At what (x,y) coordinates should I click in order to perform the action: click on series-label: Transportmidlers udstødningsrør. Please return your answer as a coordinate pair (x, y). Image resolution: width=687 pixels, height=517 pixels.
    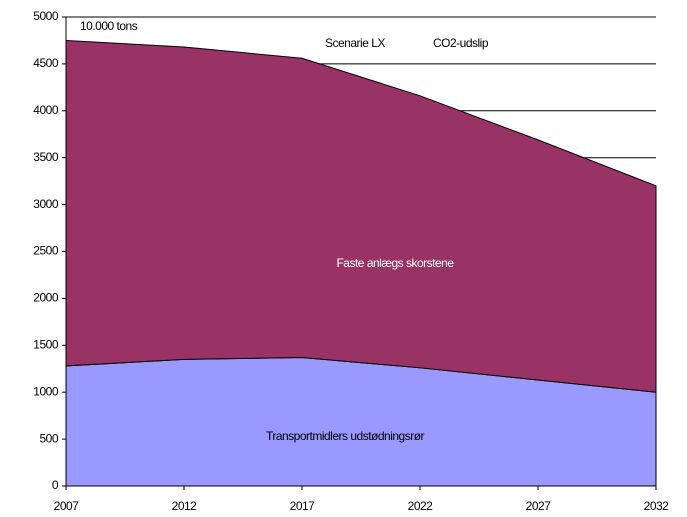
    Looking at the image, I should click on (345, 436).